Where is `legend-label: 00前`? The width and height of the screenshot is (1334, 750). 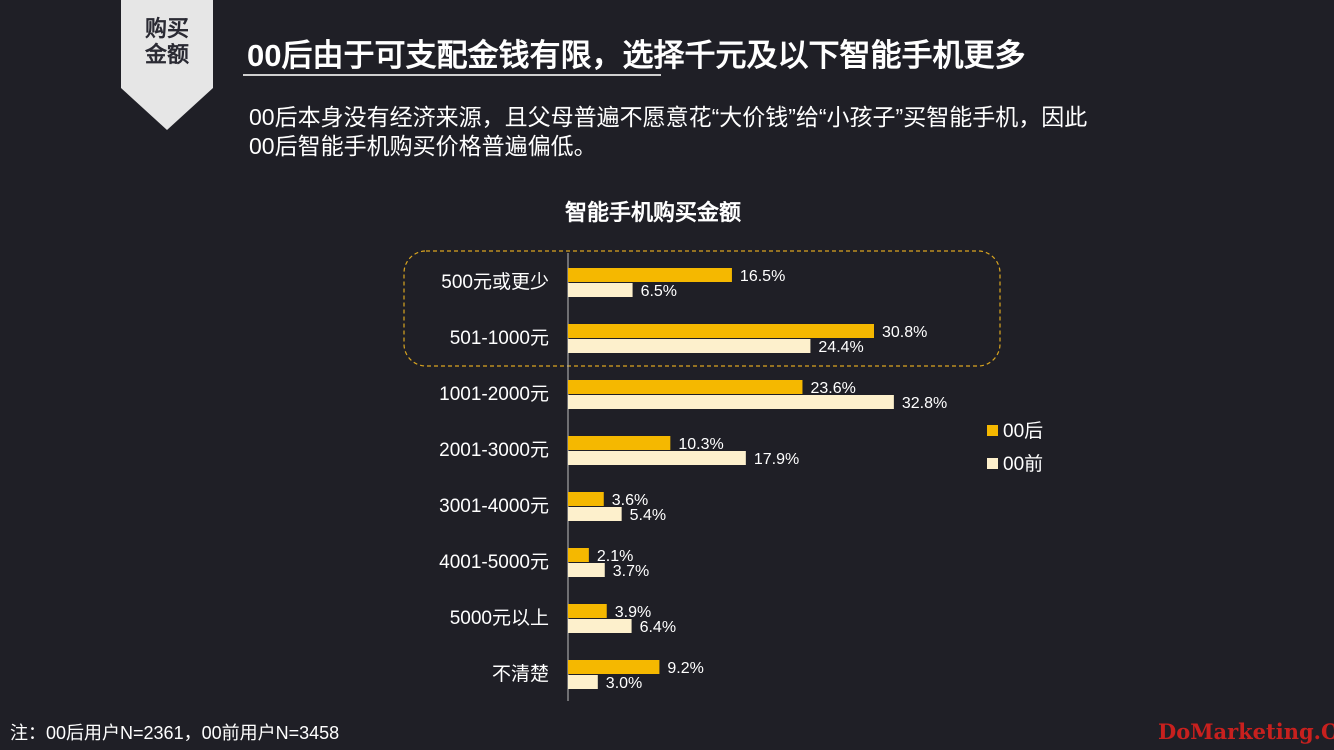 legend-label: 00前 is located at coordinates (1023, 464).